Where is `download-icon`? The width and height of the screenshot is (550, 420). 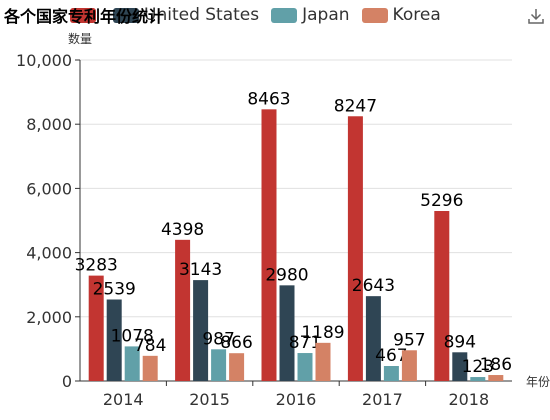
download-icon is located at coordinates (536, 16).